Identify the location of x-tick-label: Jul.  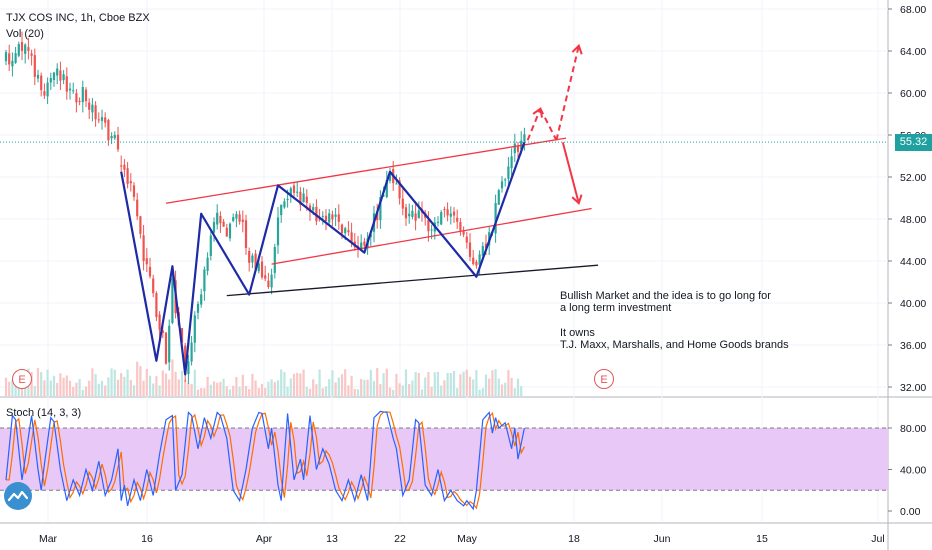
(877, 539).